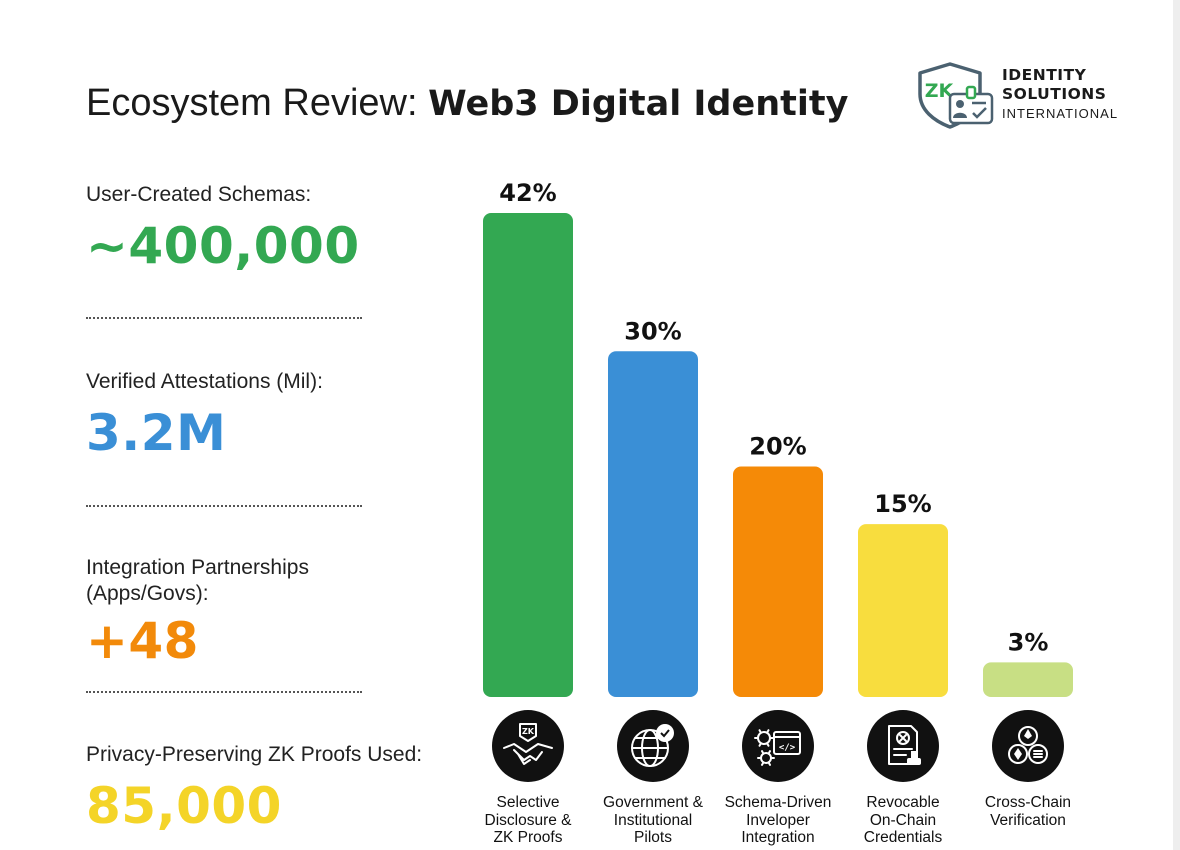  What do you see at coordinates (653, 746) in the screenshot?
I see `globe-check-icon` at bounding box center [653, 746].